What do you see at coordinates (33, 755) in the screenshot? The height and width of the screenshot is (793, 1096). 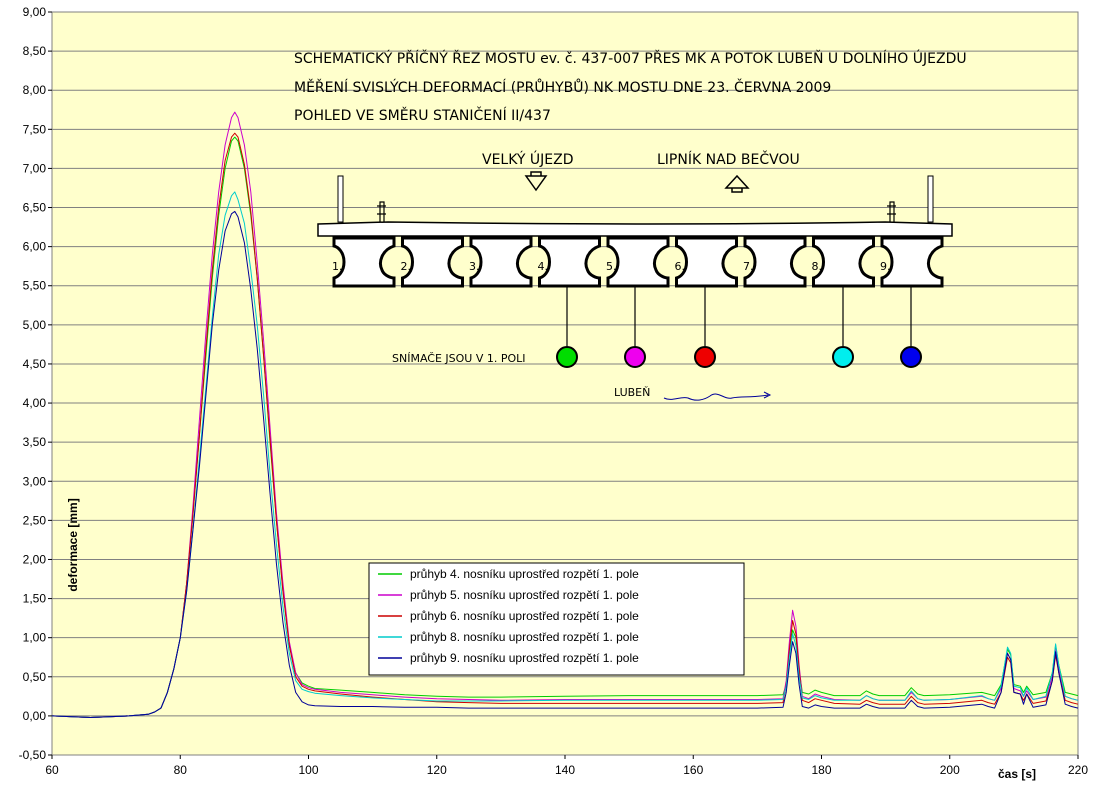 I see `y-tick-label: -0,50` at bounding box center [33, 755].